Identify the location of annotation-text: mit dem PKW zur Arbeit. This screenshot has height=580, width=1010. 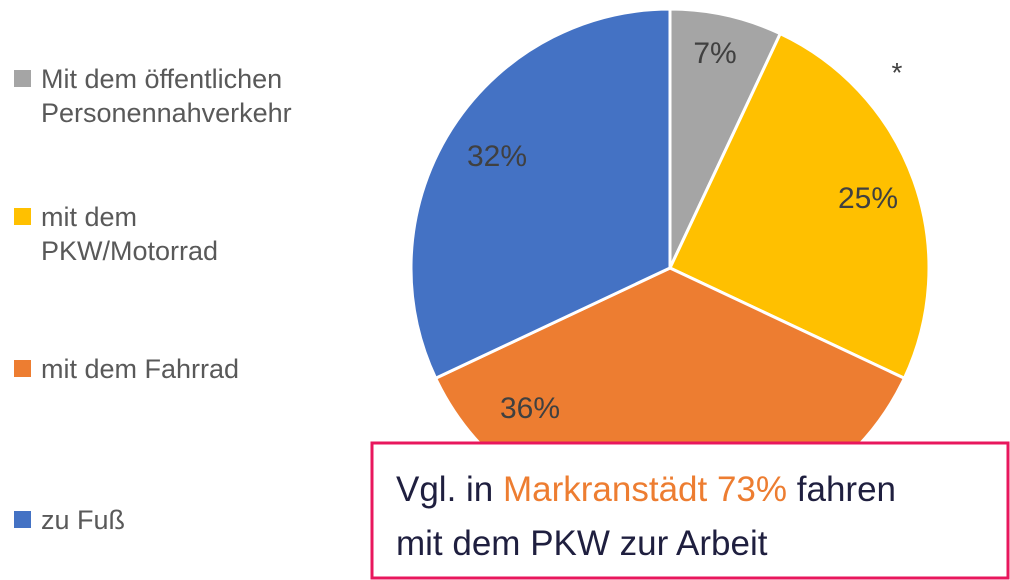
(582, 543).